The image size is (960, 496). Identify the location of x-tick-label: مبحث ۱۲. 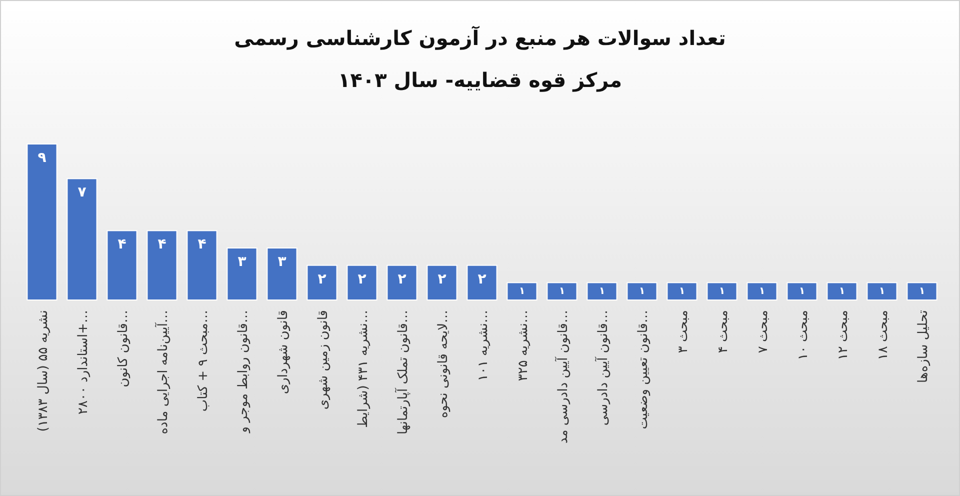
(843, 335).